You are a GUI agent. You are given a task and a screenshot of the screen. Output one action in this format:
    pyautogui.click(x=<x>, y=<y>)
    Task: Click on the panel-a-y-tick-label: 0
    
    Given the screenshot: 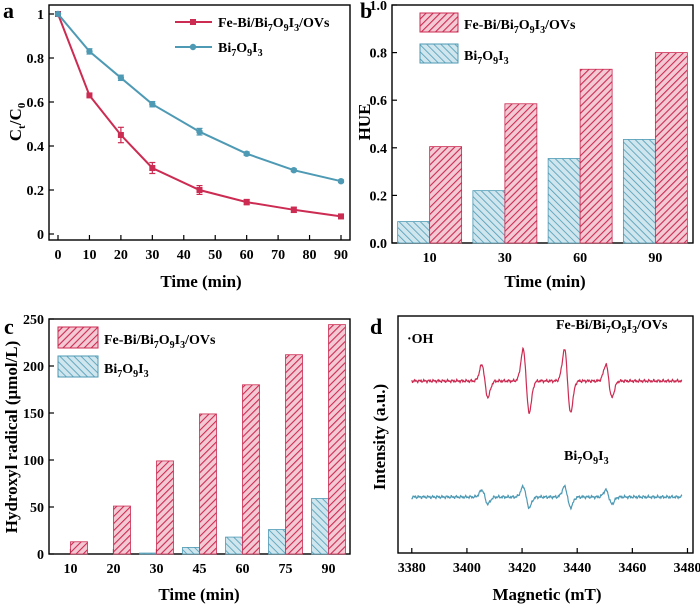 What is the action you would take?
    pyautogui.click(x=40, y=235)
    